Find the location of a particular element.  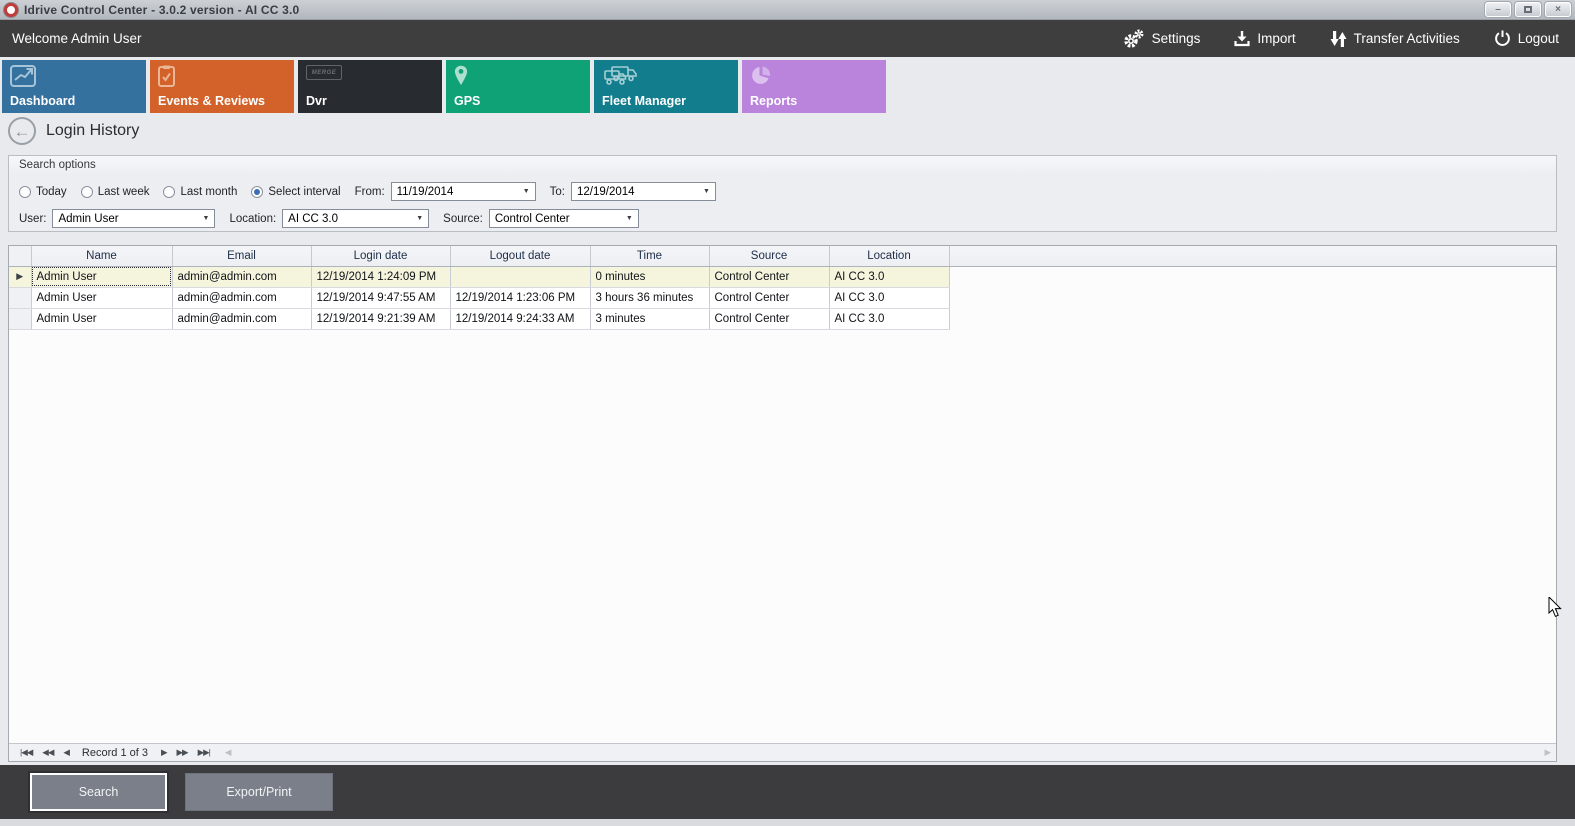

table-cell: 12/19/2014 1:23:06 PM is located at coordinates (520, 298).